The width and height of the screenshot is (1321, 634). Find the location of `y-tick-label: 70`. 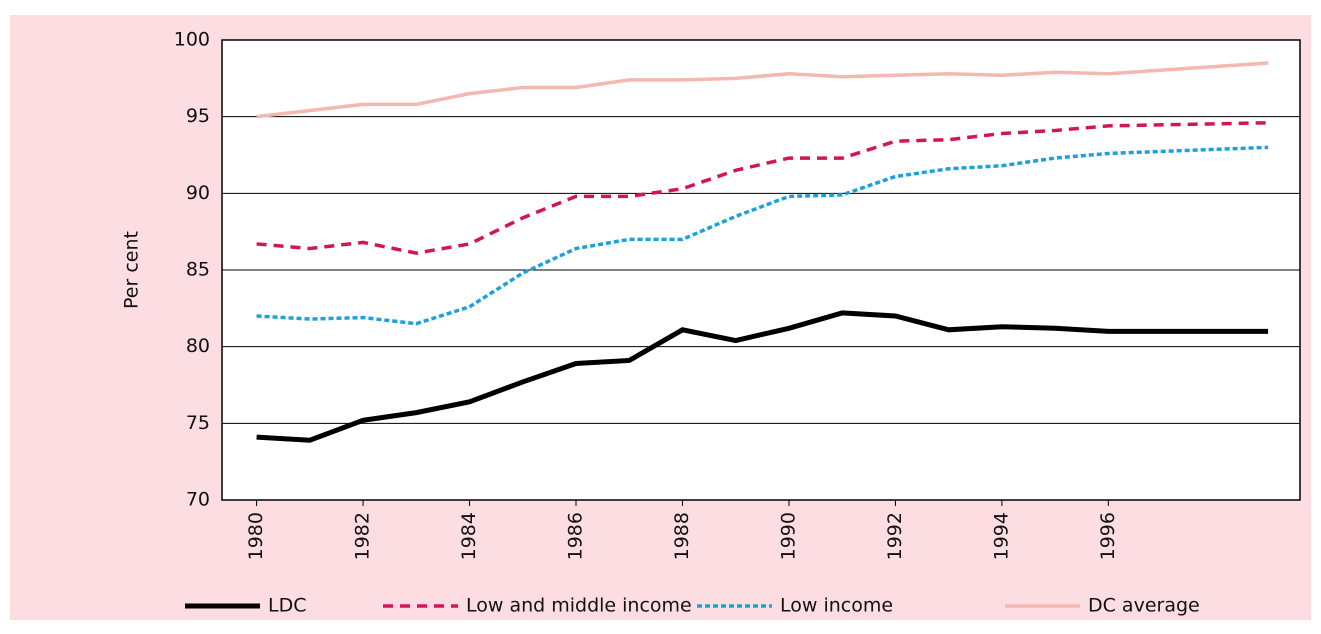

y-tick-label: 70 is located at coordinates (198, 500).